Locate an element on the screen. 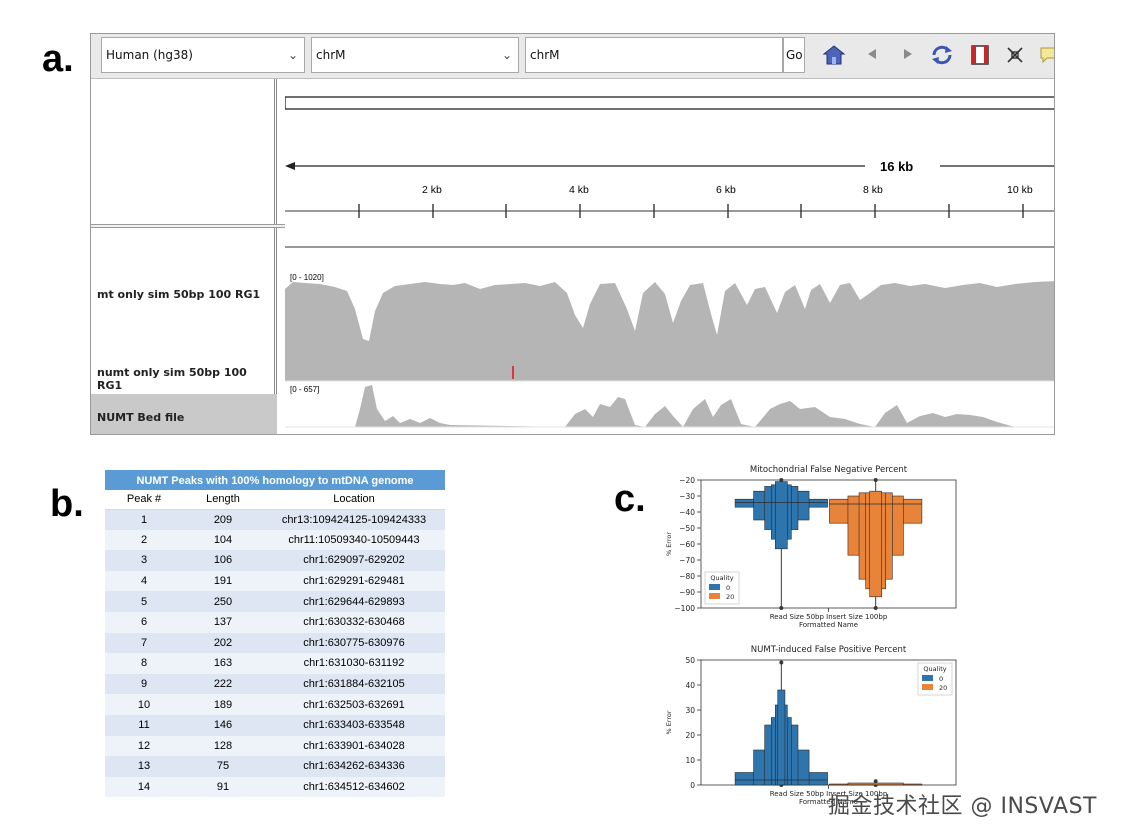 This screenshot has width=1138, height=838. cell-location: chr1:632503-632691 is located at coordinates (354, 704).